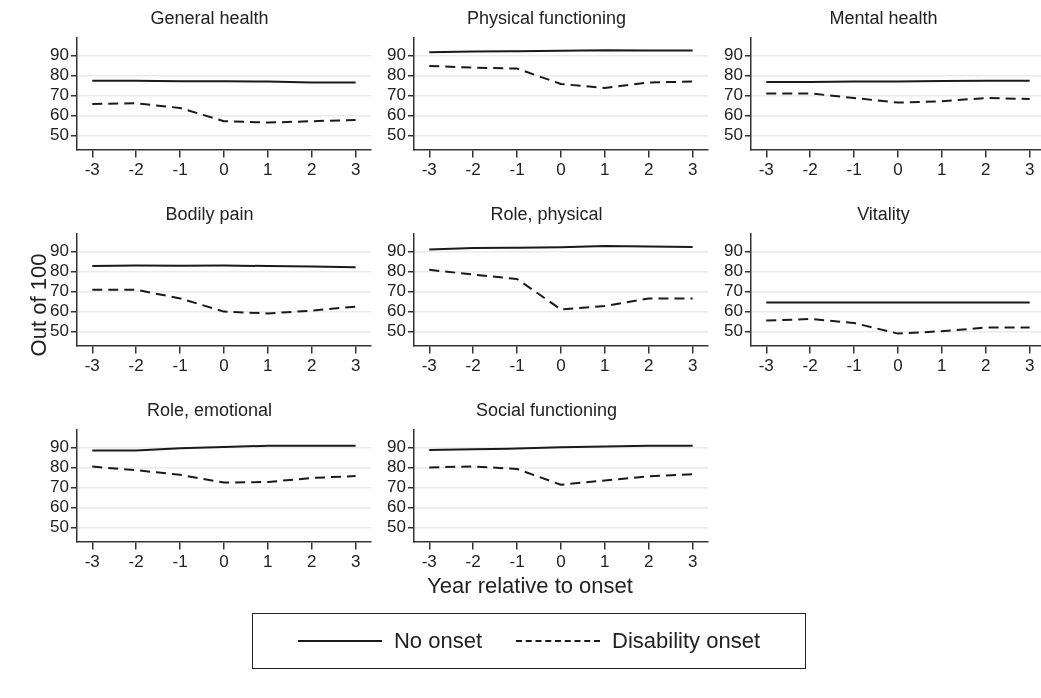 The image size is (1041, 698). What do you see at coordinates (438, 641) in the screenshot?
I see `legend-label: No onset` at bounding box center [438, 641].